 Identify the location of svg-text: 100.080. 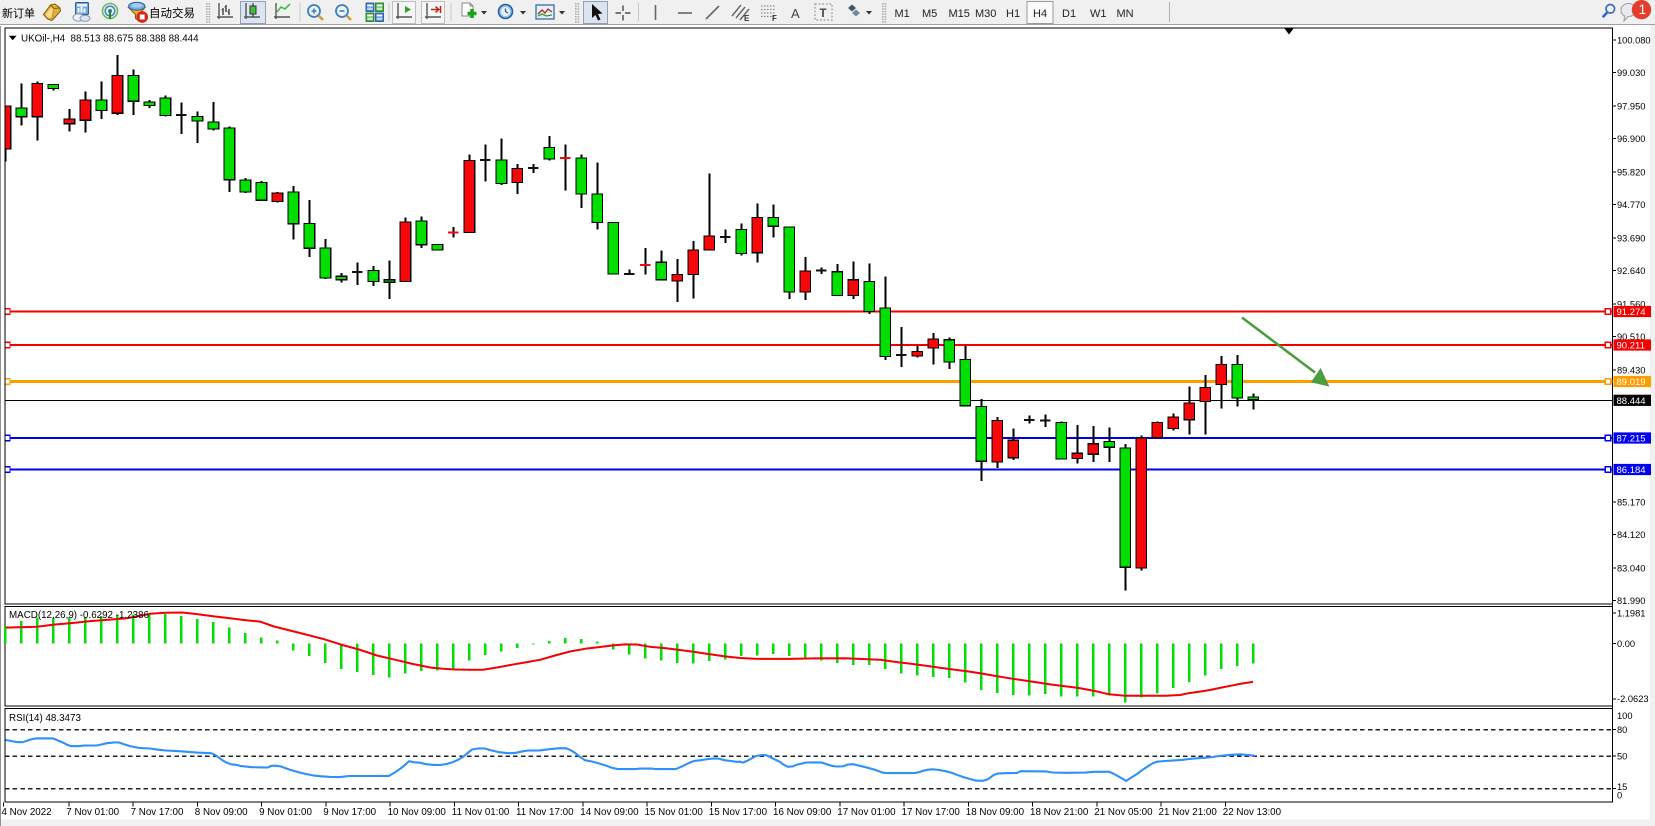
(1634, 40).